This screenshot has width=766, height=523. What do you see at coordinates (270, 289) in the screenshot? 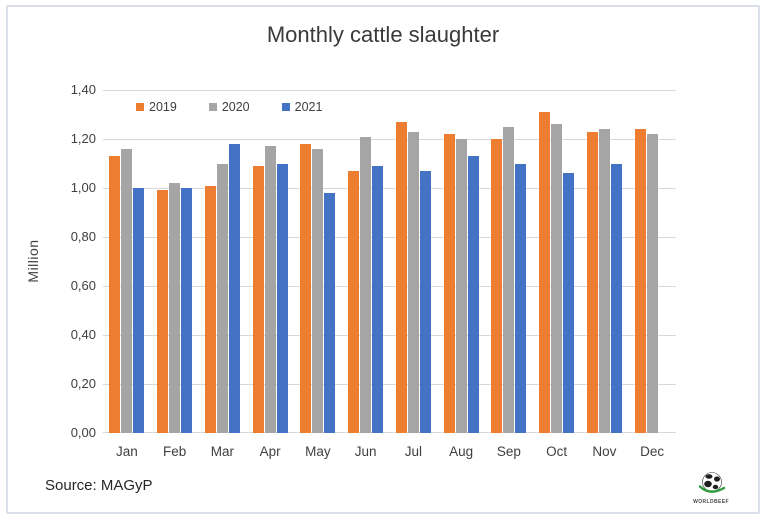
I see `bar-2020-apr` at bounding box center [270, 289].